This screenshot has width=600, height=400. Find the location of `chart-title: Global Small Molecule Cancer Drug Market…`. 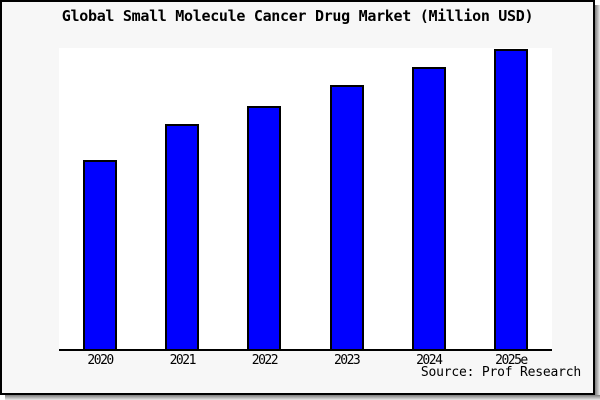

chart-title: Global Small Molecule Cancer Drug Market… is located at coordinates (297, 16).